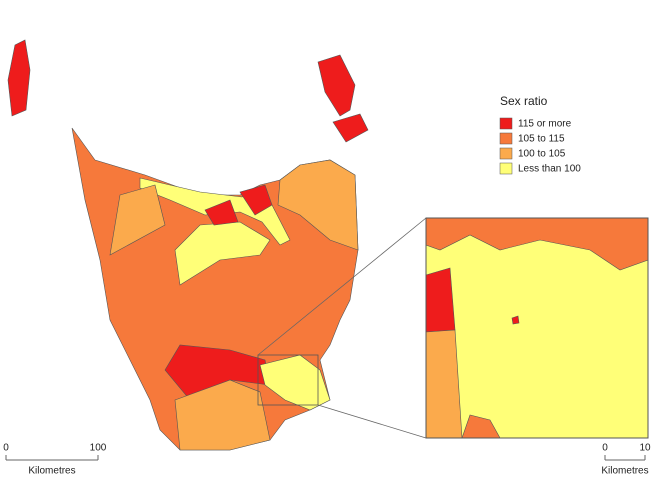 This screenshot has width=651, height=484. Describe the element at coordinates (98, 448) in the screenshot. I see `scale-label: 100` at that location.